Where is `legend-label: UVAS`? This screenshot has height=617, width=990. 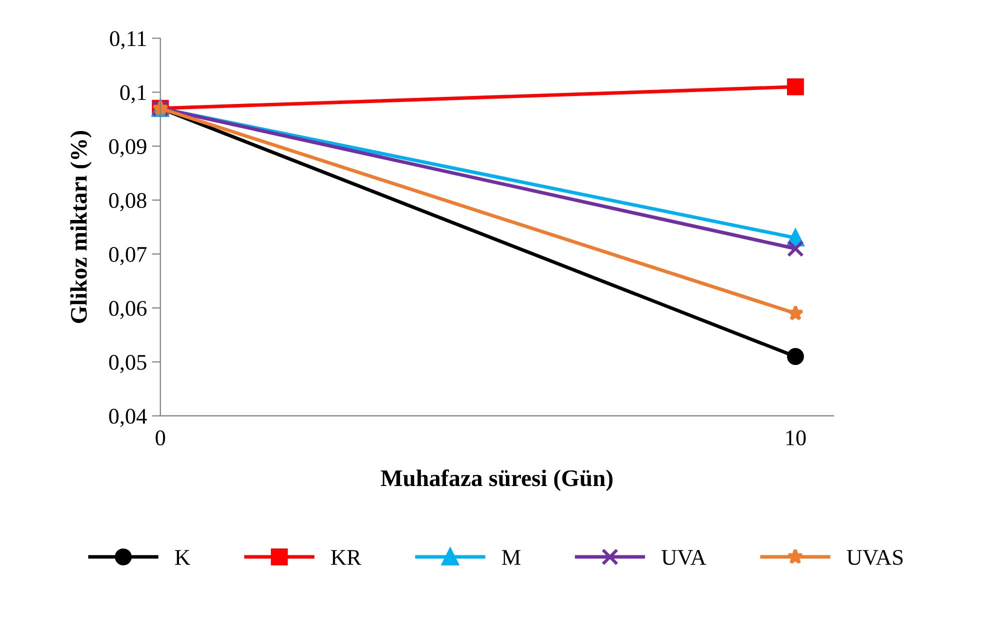
legend-label: UVAS is located at coordinates (874, 558).